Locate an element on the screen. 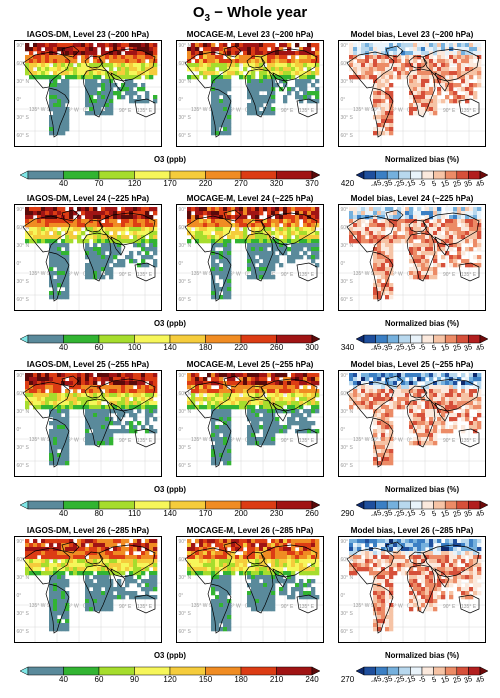 This screenshot has height=698, width=500. ozone-colorbar-label: O3 (ppb) is located at coordinates (170, 655).